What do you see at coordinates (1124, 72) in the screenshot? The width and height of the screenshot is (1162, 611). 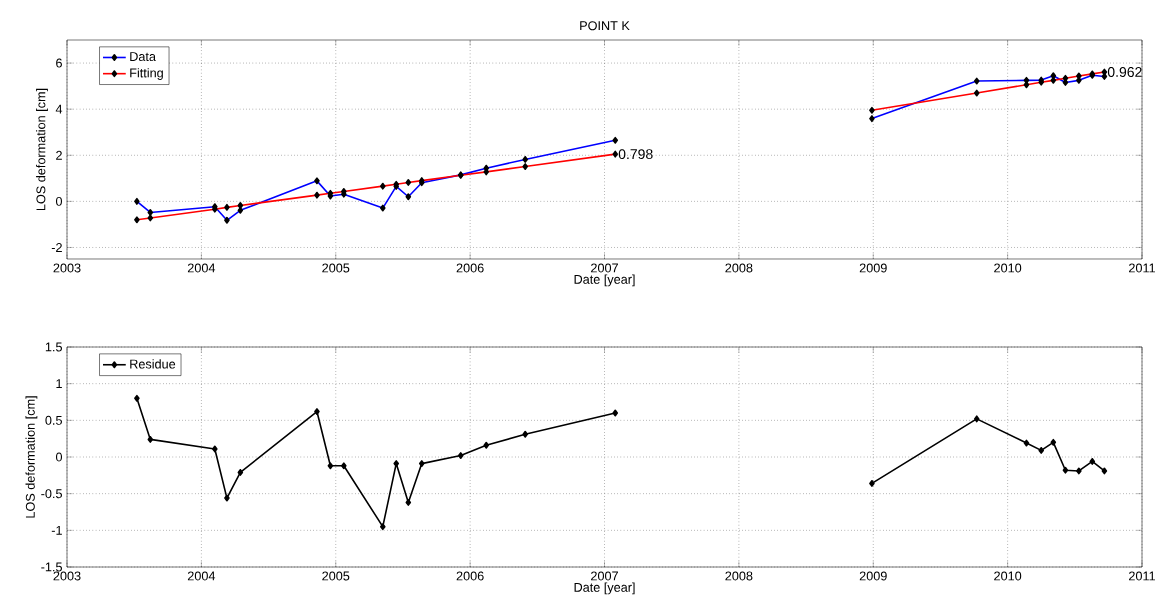 I see `annotation: 0.962` at bounding box center [1124, 72].